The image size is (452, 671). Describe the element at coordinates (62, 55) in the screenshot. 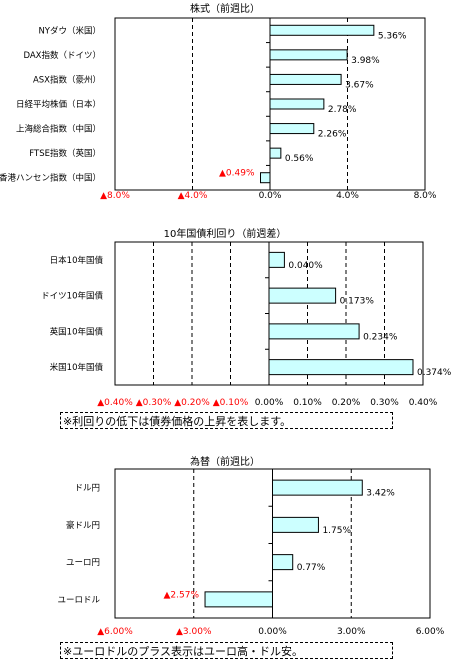

I see `stocks-category-label-1: DAX指数（ドイツ）` at that location.